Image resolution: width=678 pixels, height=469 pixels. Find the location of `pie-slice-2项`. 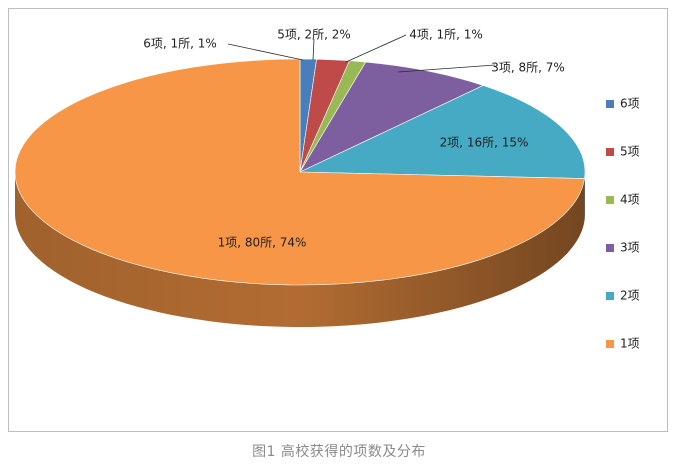

pie-slice-2项 is located at coordinates (442, 132).